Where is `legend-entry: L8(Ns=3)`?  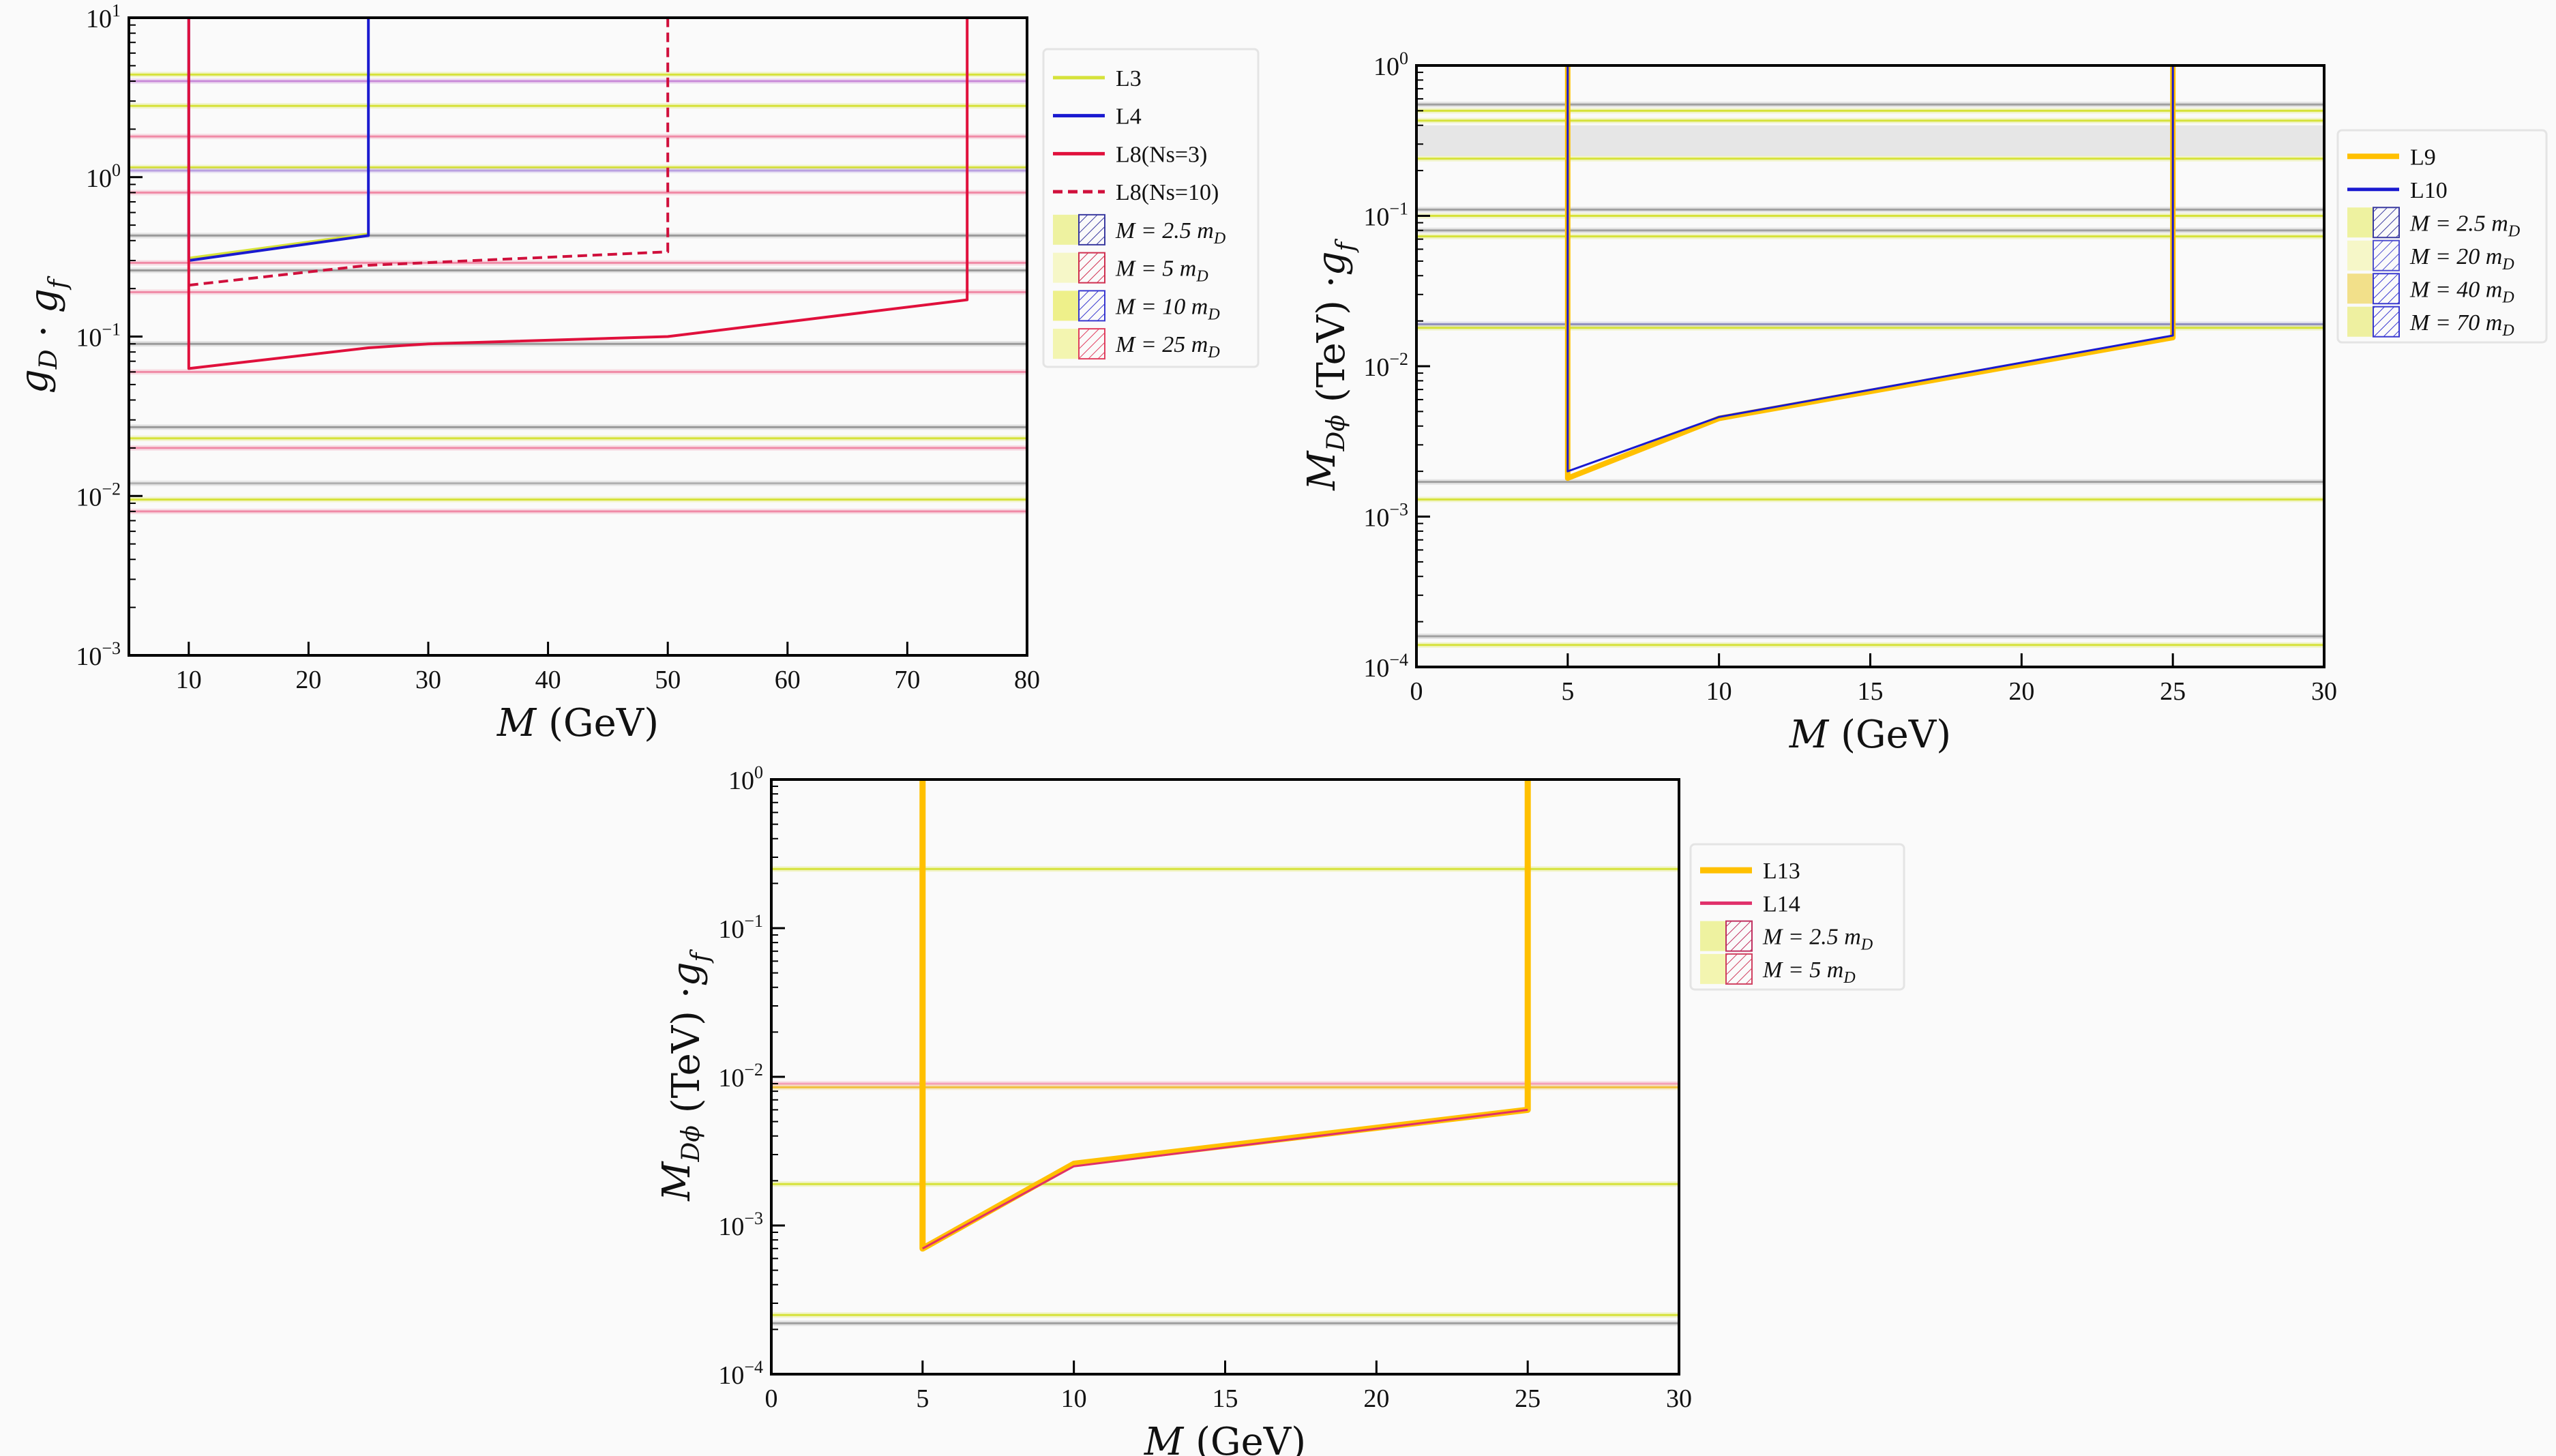 legend-entry: L8(Ns=3) is located at coordinates (1130, 154).